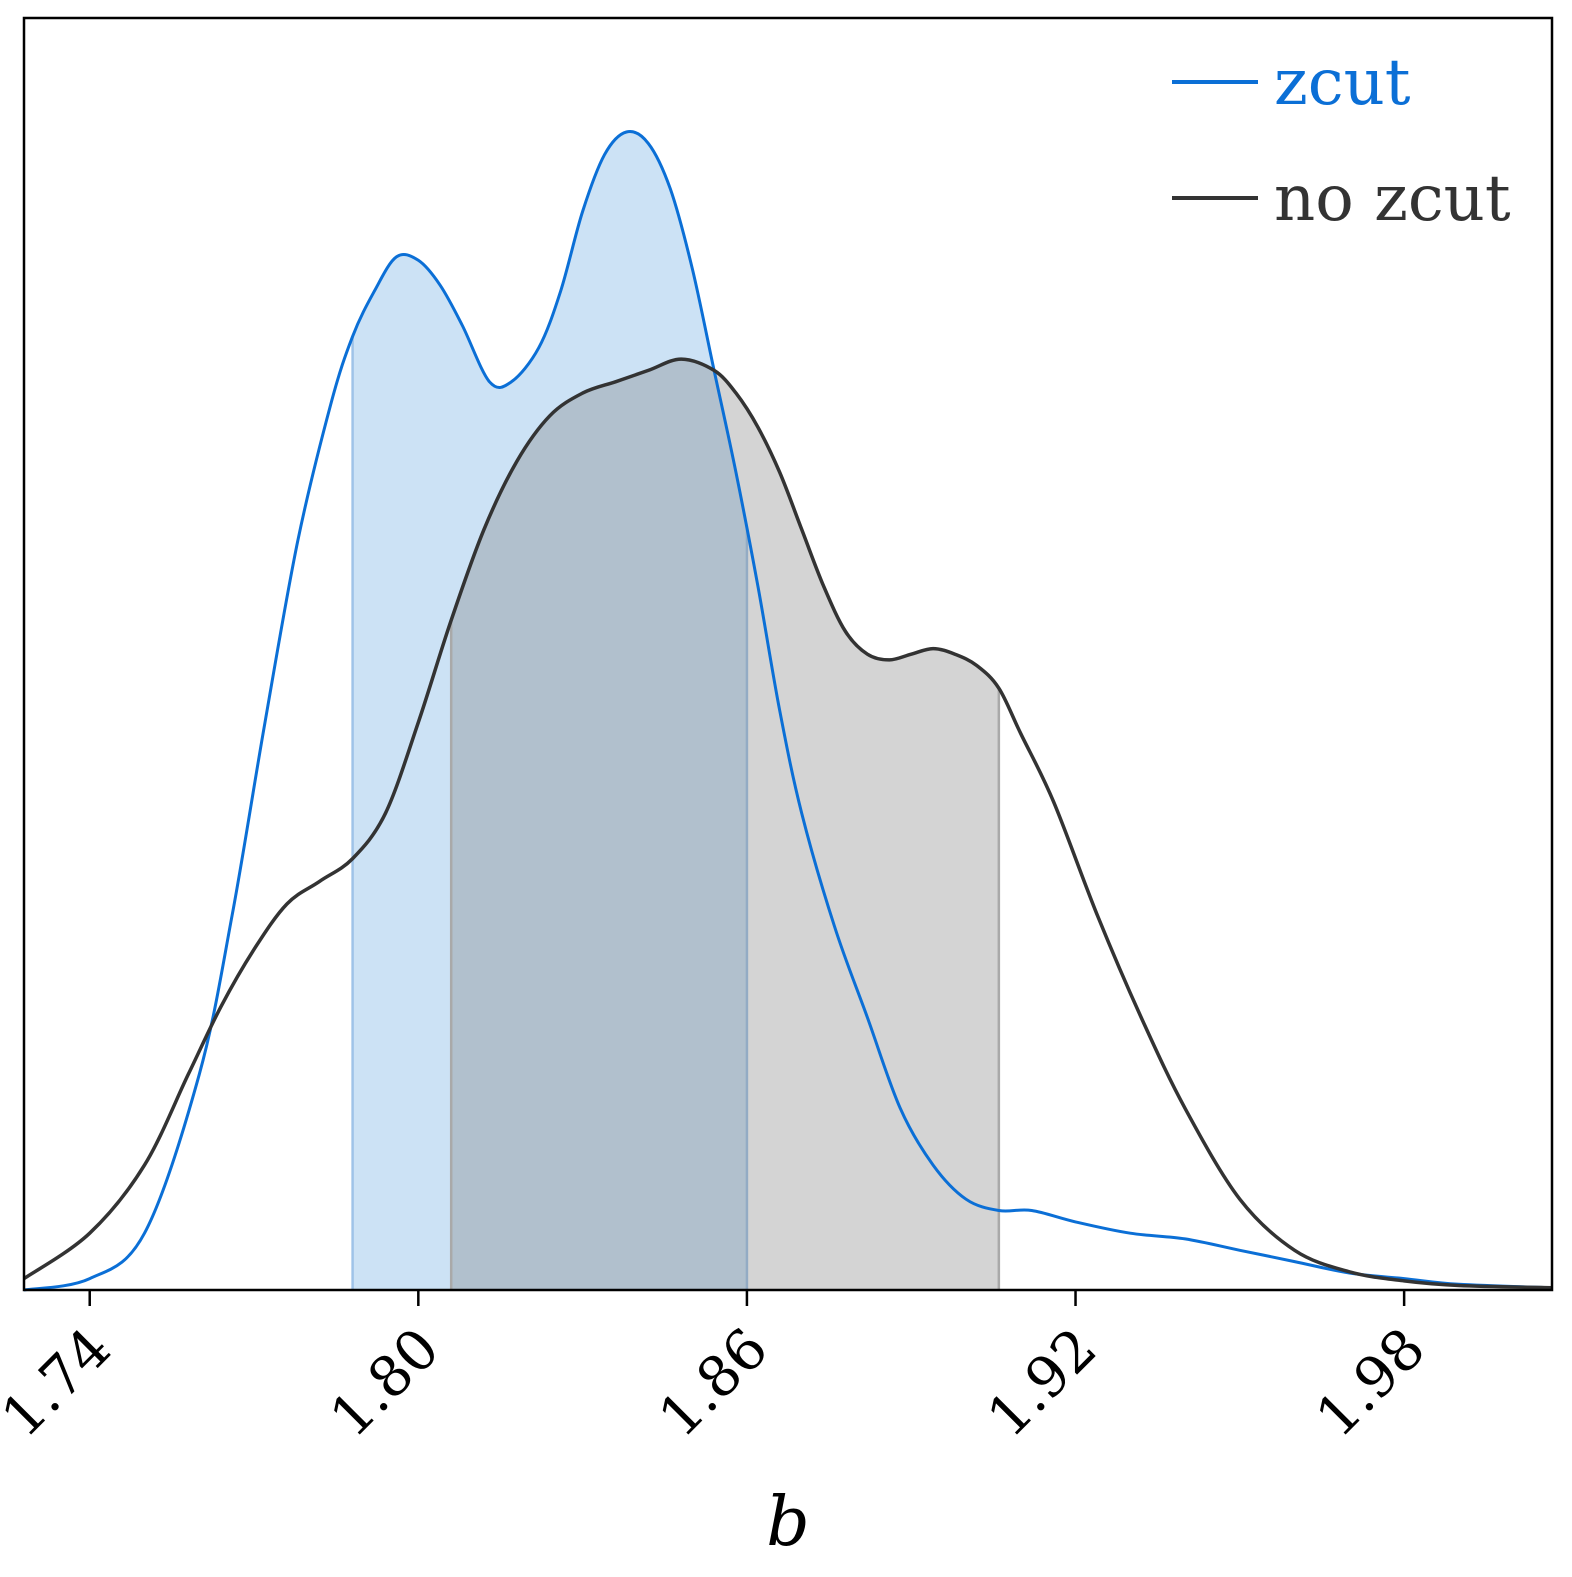 This screenshot has width=1572, height=1577. Describe the element at coordinates (1042, 1383) in the screenshot. I see `x-tick-label: 1.92` at that location.